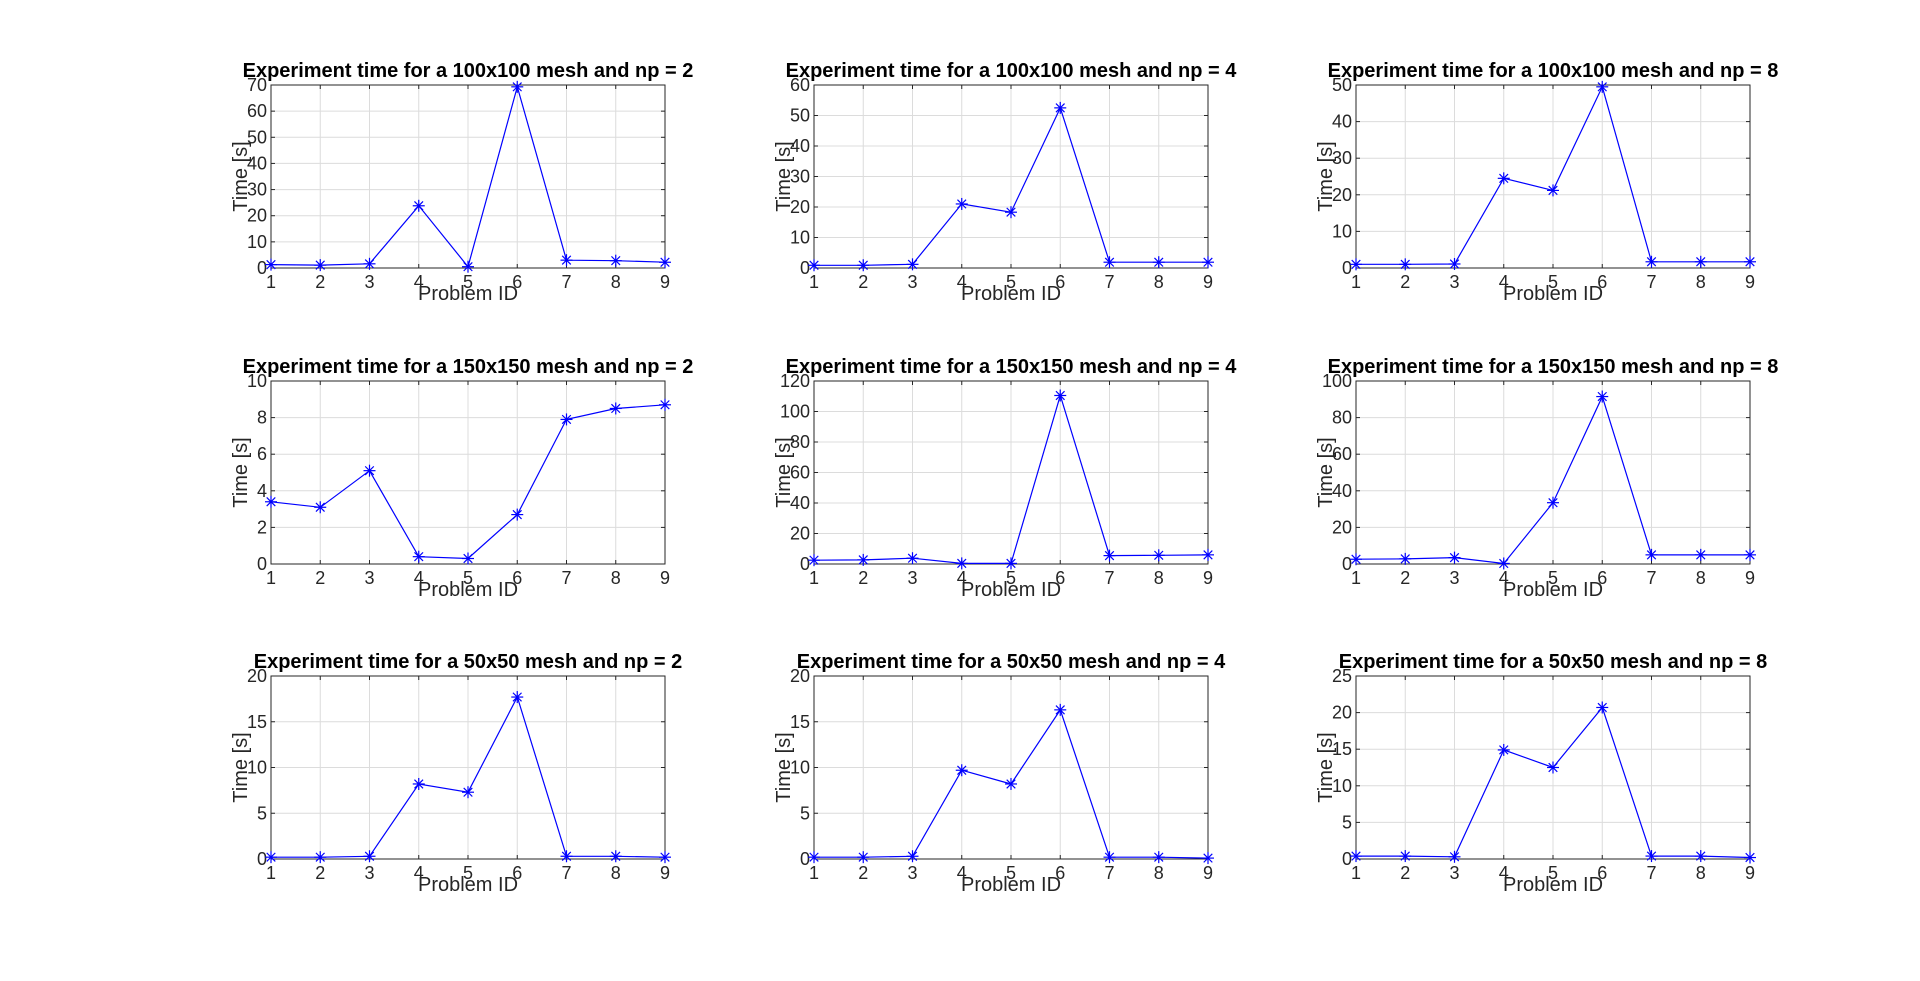 The height and width of the screenshot is (981, 1920). Describe the element at coordinates (805, 813) in the screenshot. I see `y-tick-label: 5` at that location.